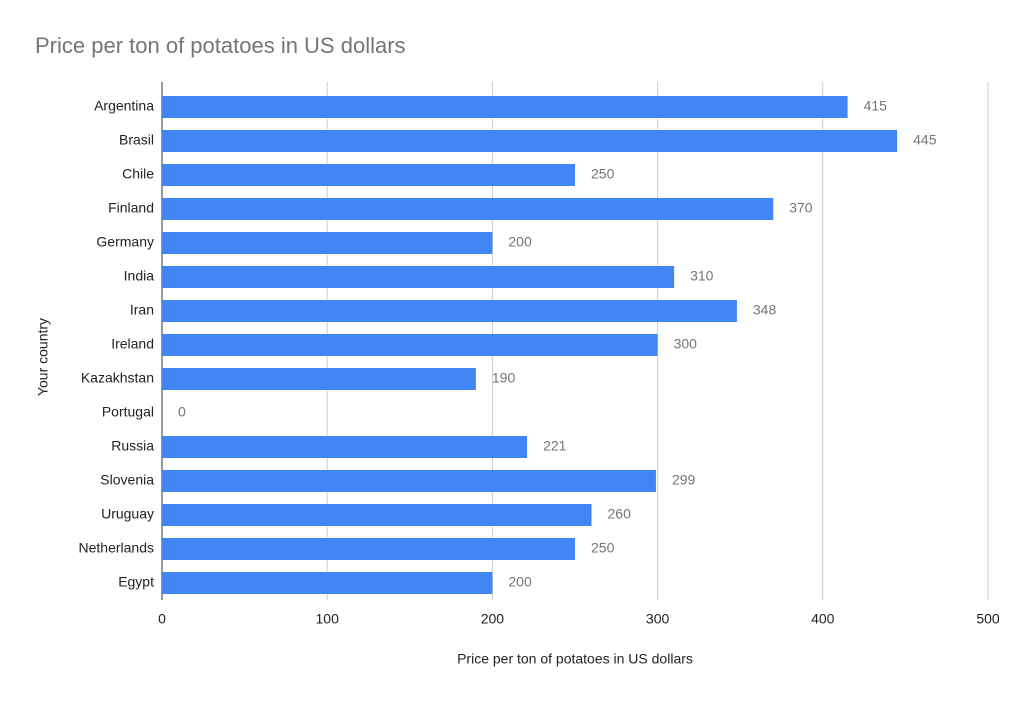 This screenshot has height=701, width=1024. Describe the element at coordinates (328, 619) in the screenshot. I see `x-tick-label: 100` at that location.